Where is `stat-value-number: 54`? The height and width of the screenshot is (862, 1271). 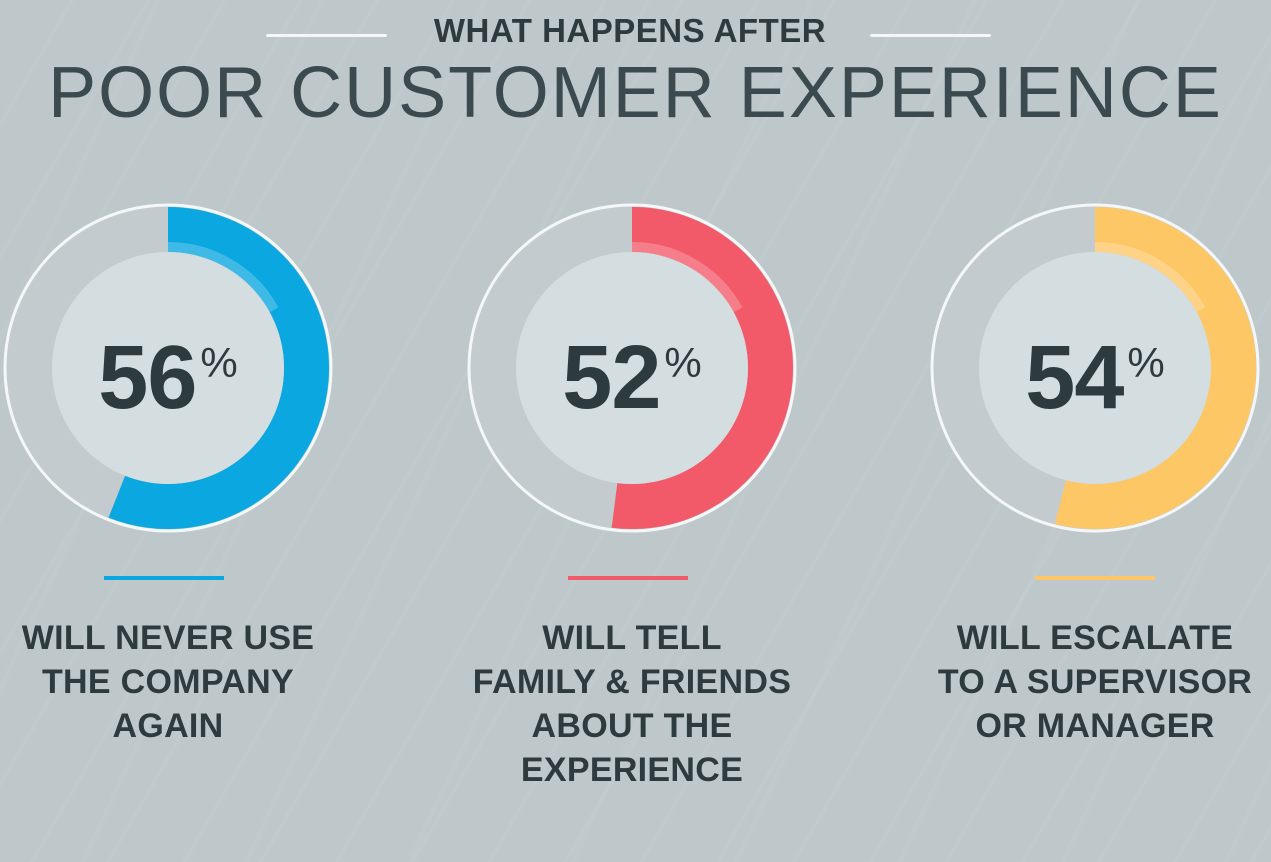 stat-value-number: 54 is located at coordinates (1074, 378).